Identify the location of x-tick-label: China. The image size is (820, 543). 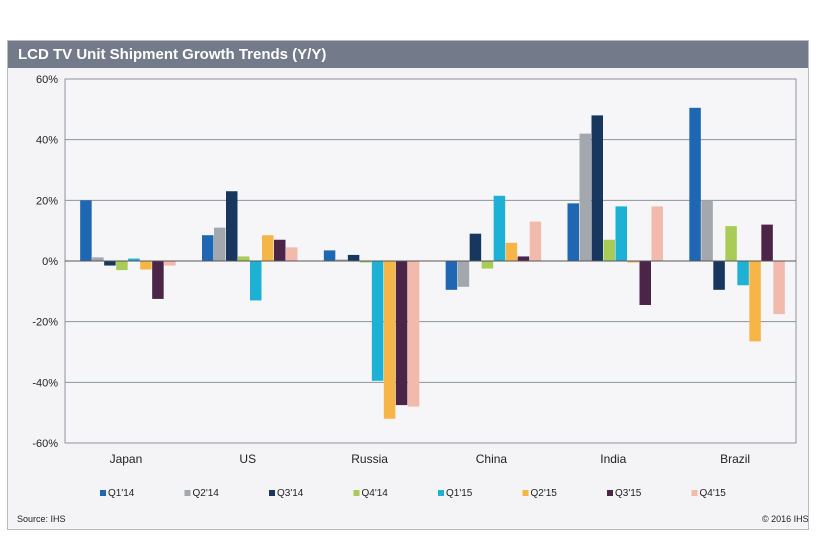
(492, 459).